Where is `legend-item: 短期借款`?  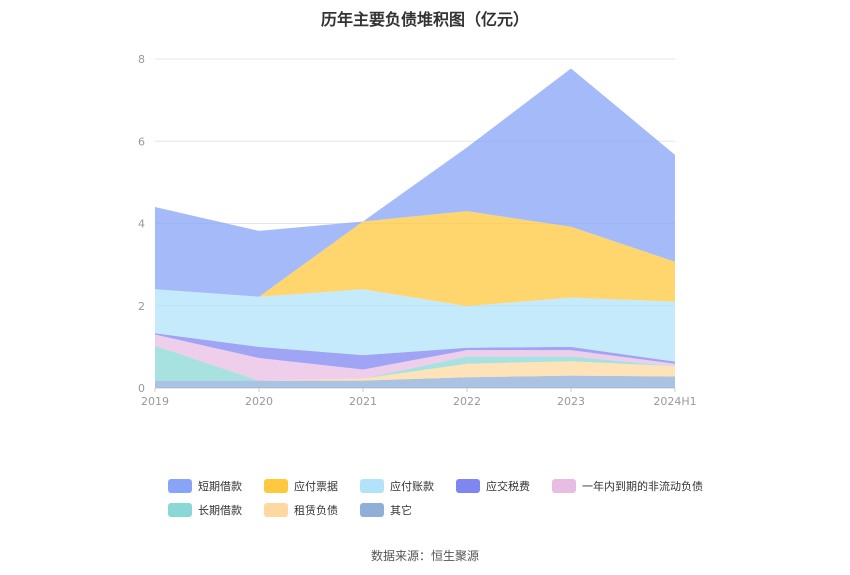
legend-item: 短期借款 is located at coordinates (205, 486).